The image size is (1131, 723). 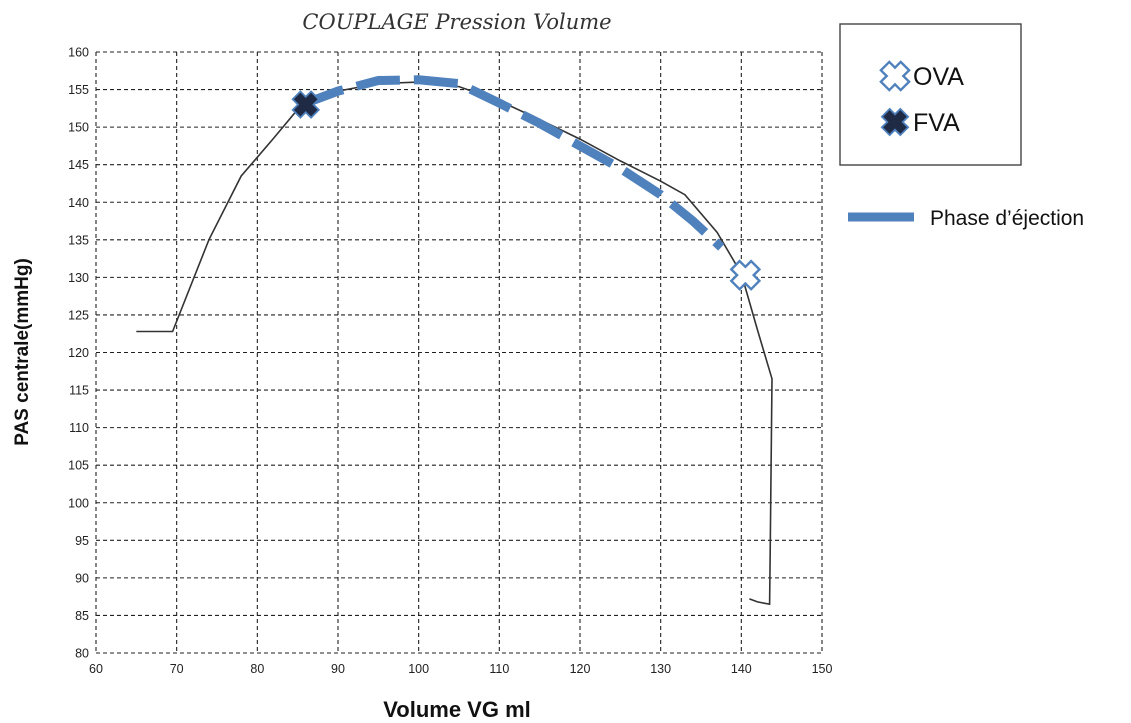 What do you see at coordinates (460, 669) in the screenshot?
I see `x-tick-labels: 60 70 80 90 100 110 120 130 140 150` at bounding box center [460, 669].